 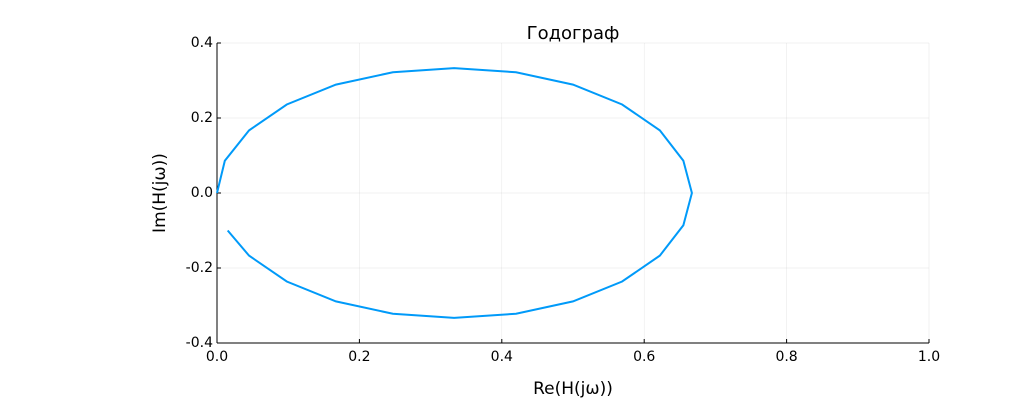 I want to click on y-tick-label: 0.0, so click(x=202, y=193).